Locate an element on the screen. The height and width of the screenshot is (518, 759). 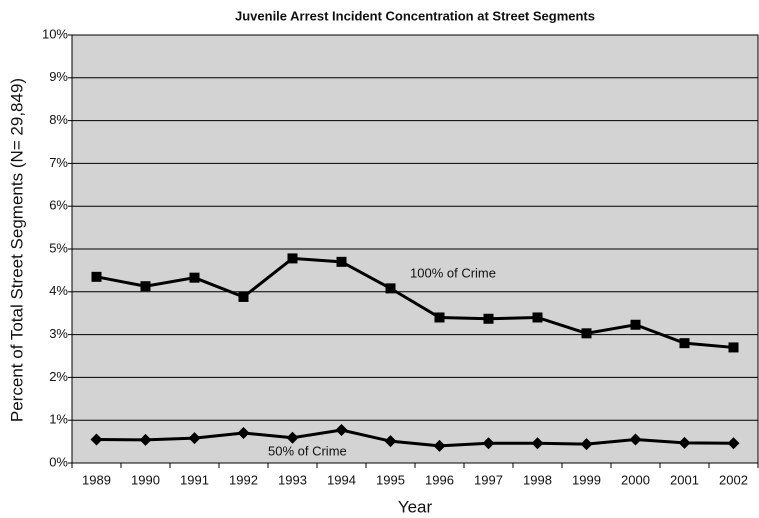
y-tick-label: 6% is located at coordinates (58, 205).